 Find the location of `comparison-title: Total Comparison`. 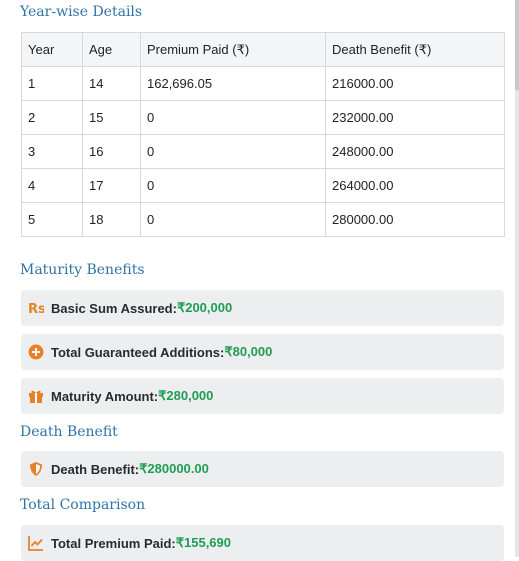

comparison-title: Total Comparison is located at coordinates (83, 505).